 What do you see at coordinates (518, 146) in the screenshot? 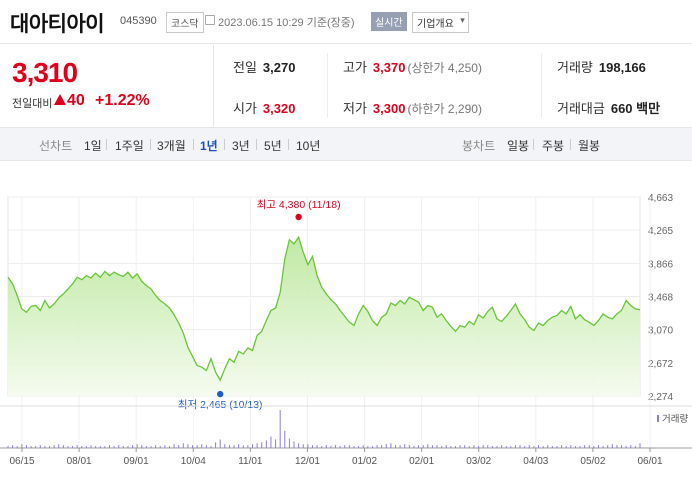
I see `tab-daily-candle: 일봉` at bounding box center [518, 146].